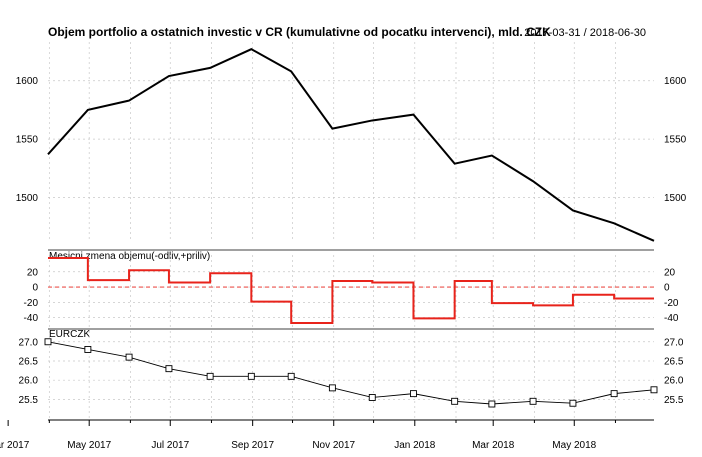 This screenshot has width=702, height=457. What do you see at coordinates (671, 318) in the screenshot?
I see `y-tick-label-right: -40` at bounding box center [671, 318].